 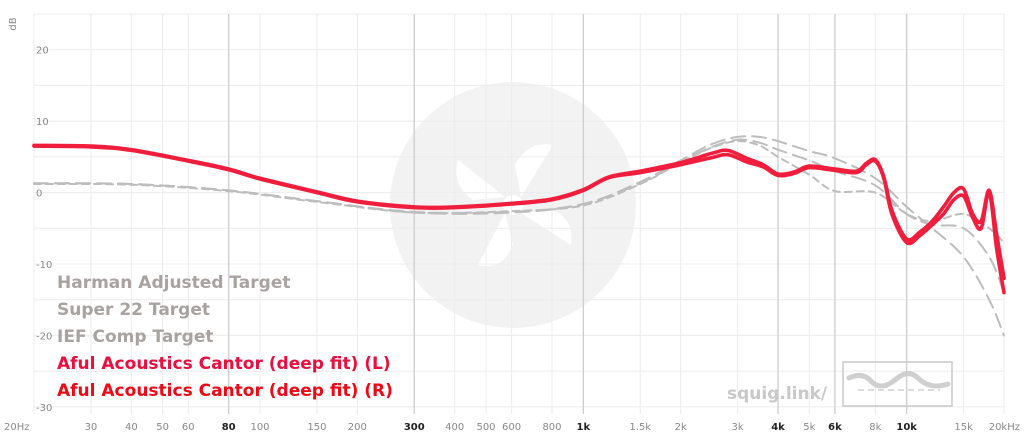 What do you see at coordinates (133, 310) in the screenshot?
I see `legend-entry: Super 22 Target` at bounding box center [133, 310].